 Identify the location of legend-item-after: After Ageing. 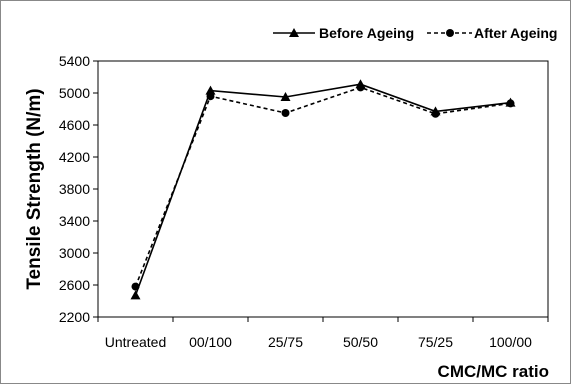
(492, 33).